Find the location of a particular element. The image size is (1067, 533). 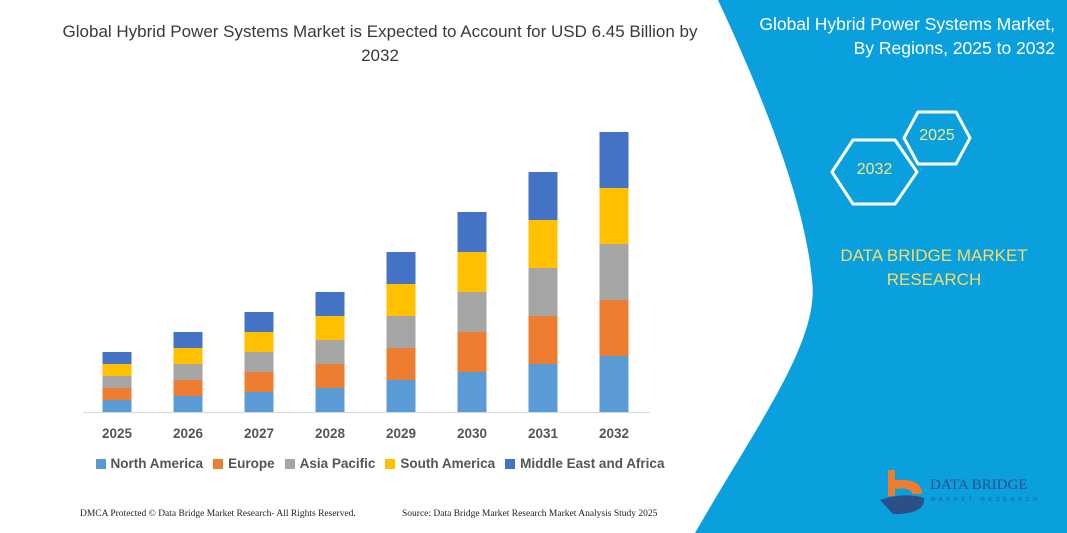

legend-item: Asia Pacific is located at coordinates (330, 463).